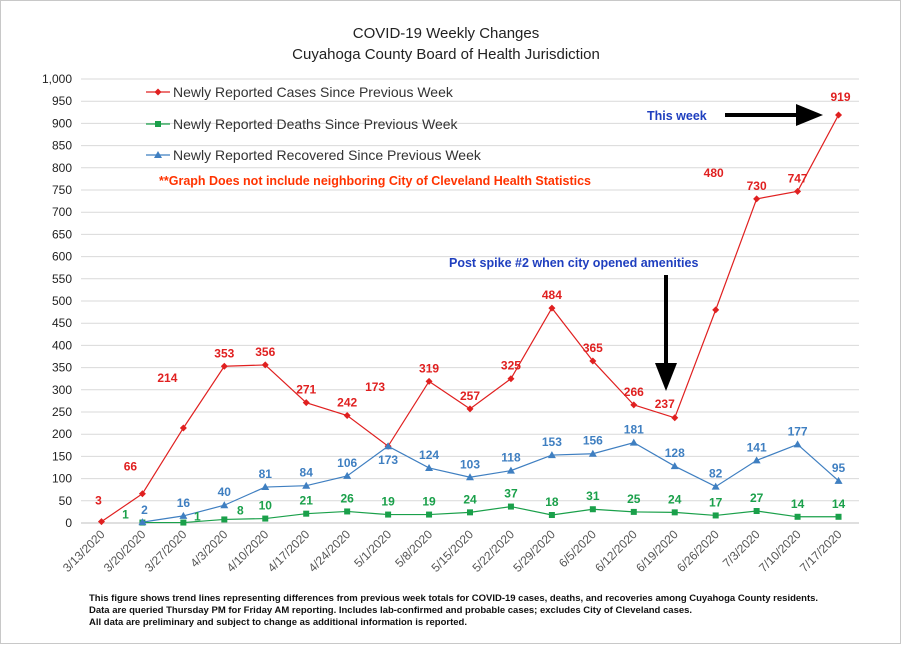 The image size is (901, 645). What do you see at coordinates (821, 551) in the screenshot?
I see `x-tick-label: 7/17/2020` at bounding box center [821, 551].